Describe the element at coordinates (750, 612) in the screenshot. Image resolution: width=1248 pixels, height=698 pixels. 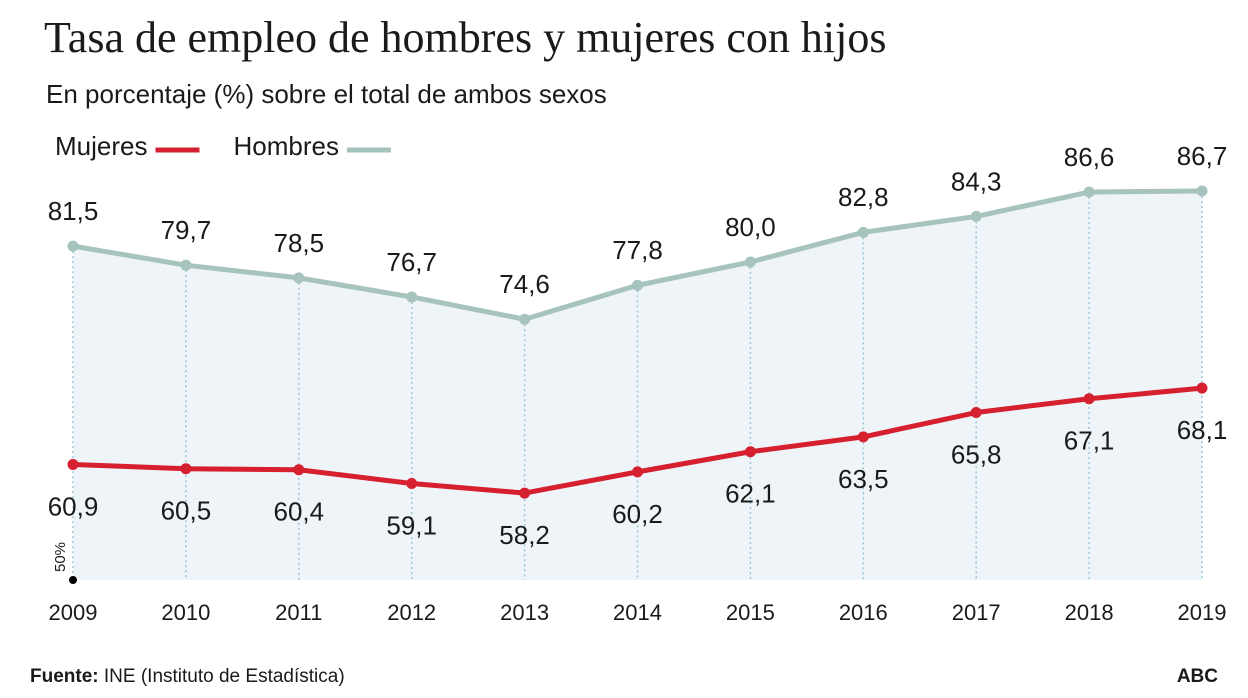
I see `x-tick-label: 2015` at that location.